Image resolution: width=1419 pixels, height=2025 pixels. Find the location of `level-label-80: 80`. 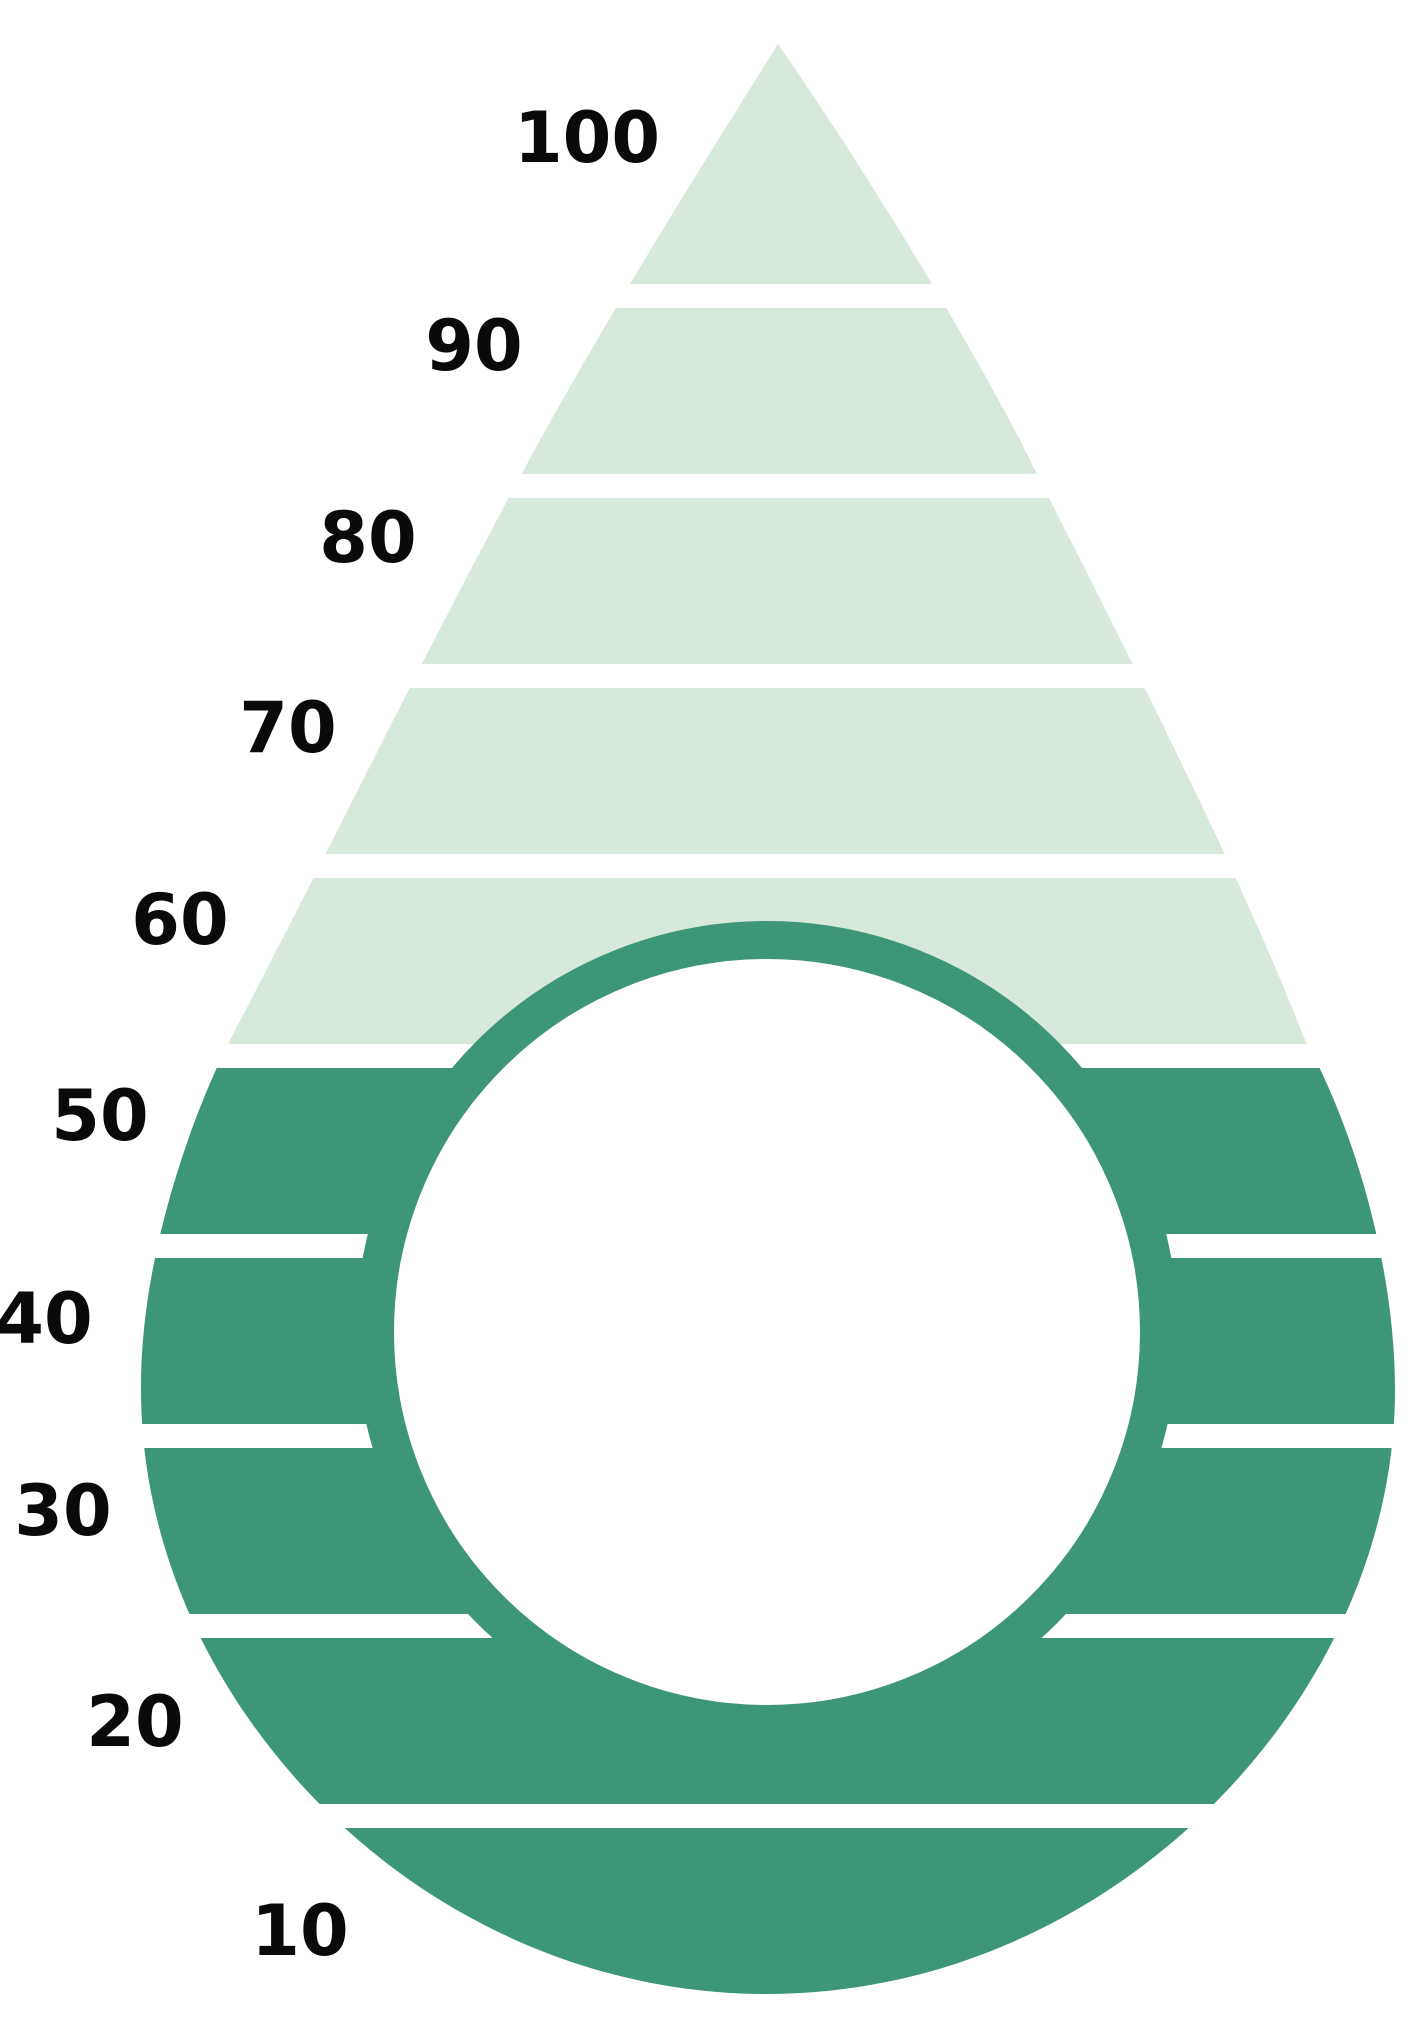

level-label-80: 80 is located at coordinates (367, 538).